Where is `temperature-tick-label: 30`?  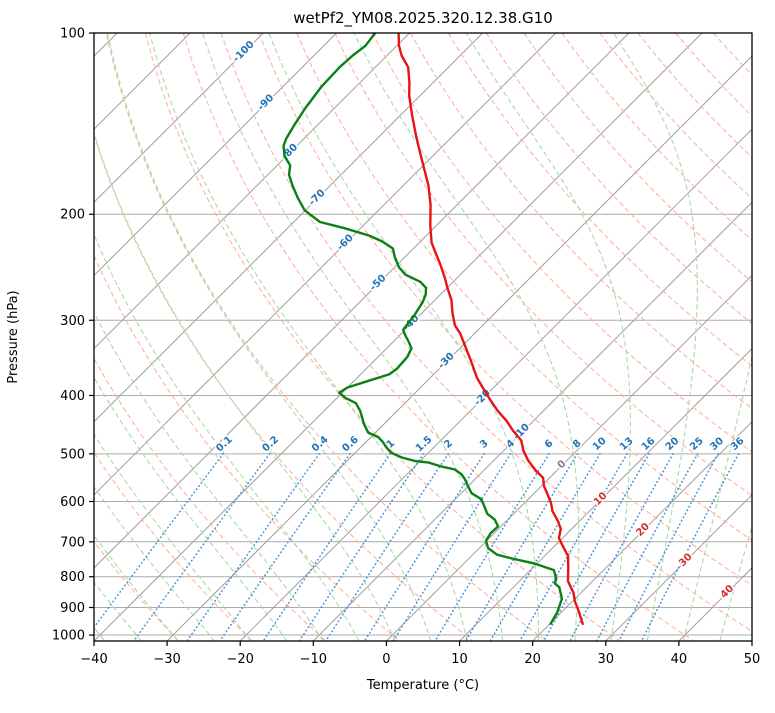
temperature-tick-label: 30 is located at coordinates (606, 659).